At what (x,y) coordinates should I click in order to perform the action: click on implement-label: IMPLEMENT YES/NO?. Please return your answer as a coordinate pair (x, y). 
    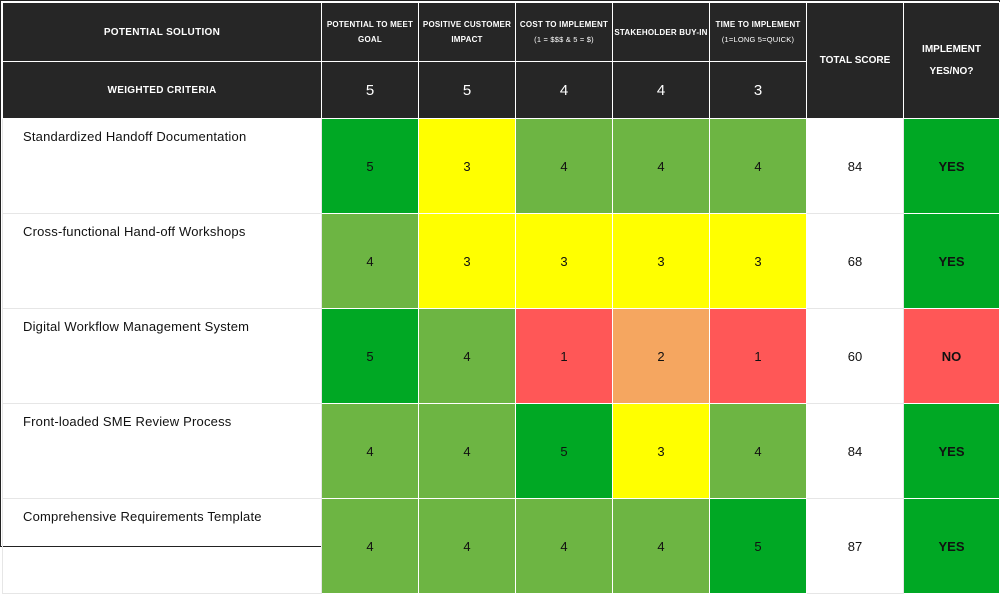
    Looking at the image, I should click on (951, 60).